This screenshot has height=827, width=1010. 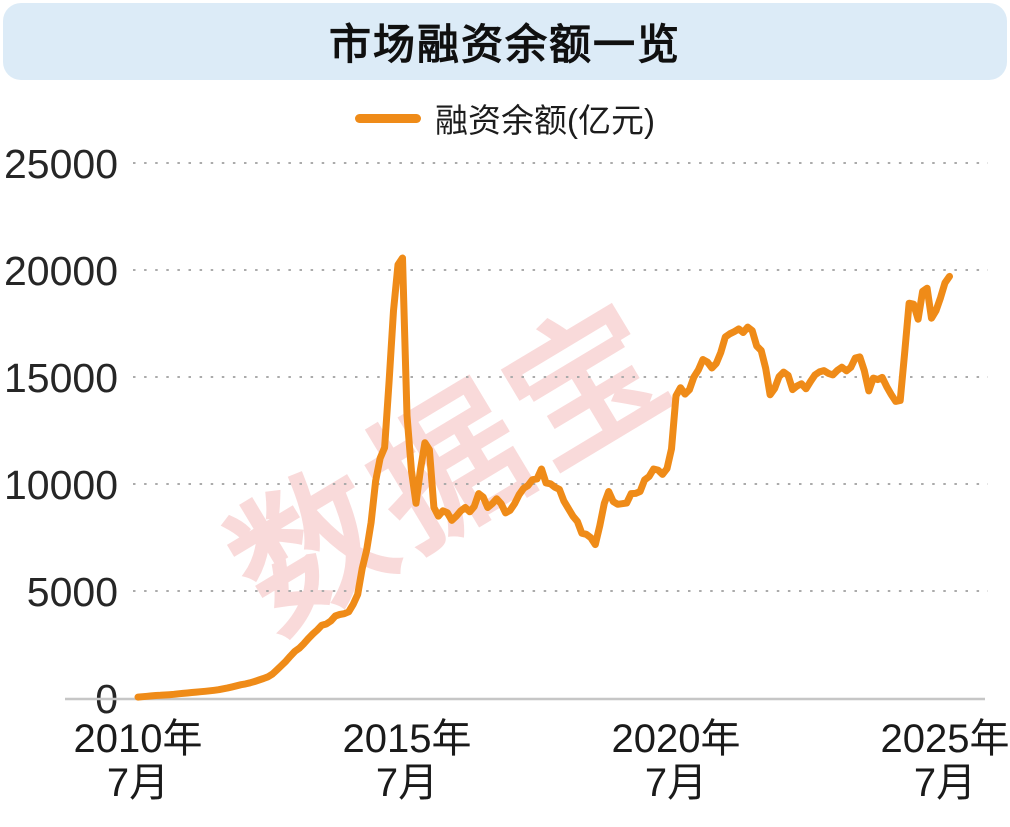 What do you see at coordinates (676, 783) in the screenshot?
I see `x-axis-label-month-2: 7月` at bounding box center [676, 783].